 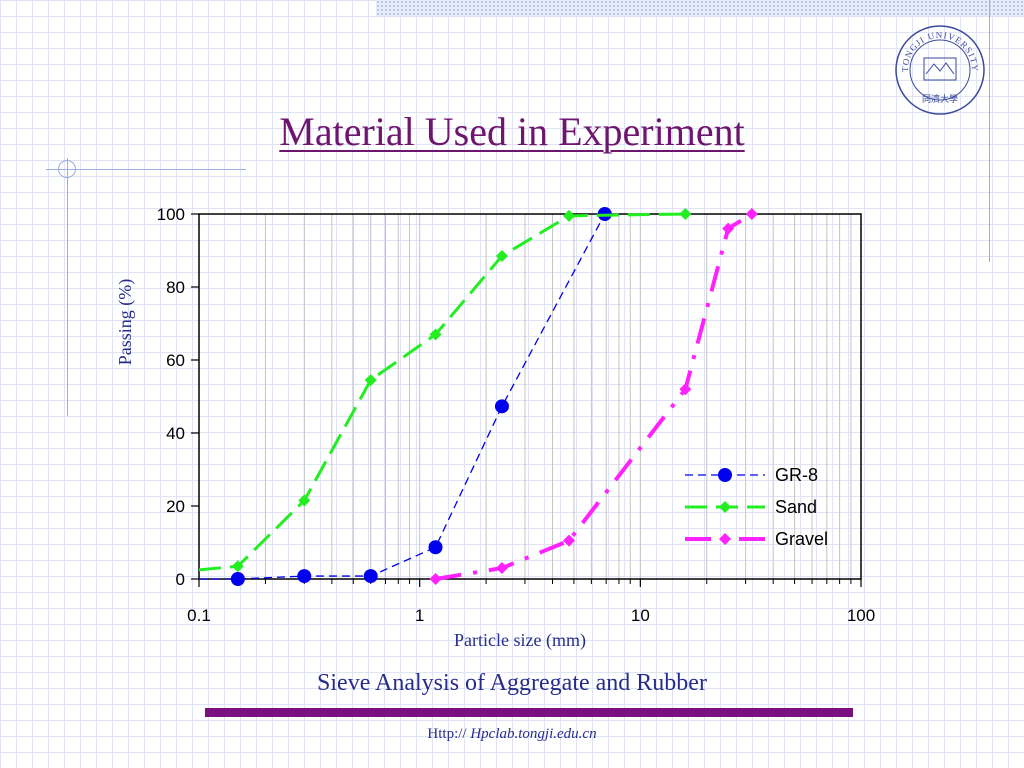 I want to click on y-tick-label: 0, so click(x=180, y=579).